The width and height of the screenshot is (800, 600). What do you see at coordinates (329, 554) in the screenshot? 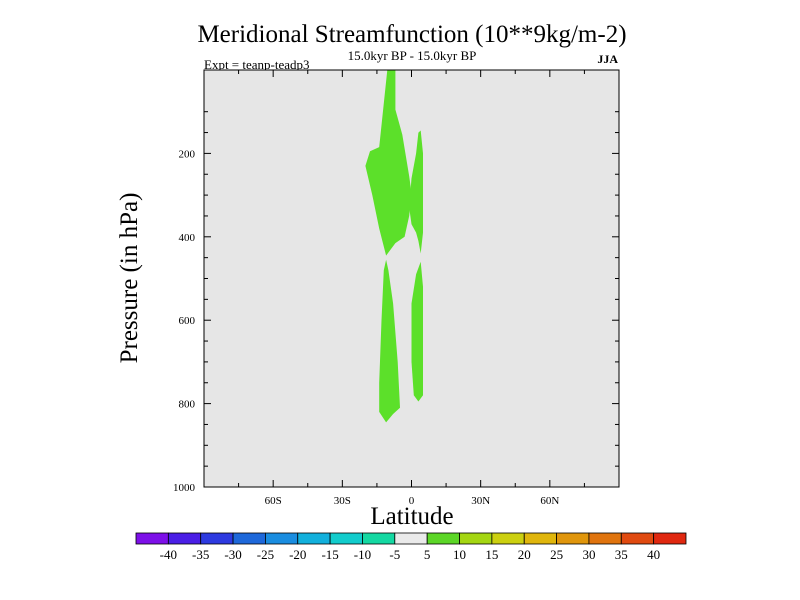
I see `colorbar-label: -15` at bounding box center [329, 554].